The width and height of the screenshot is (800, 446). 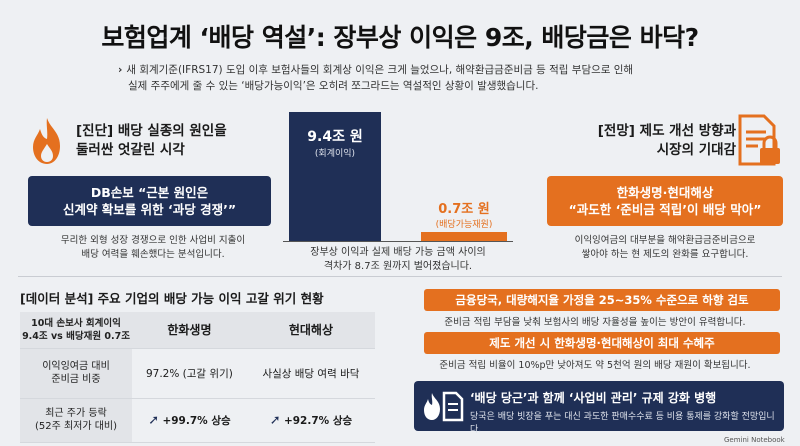 What do you see at coordinates (665, 192) in the screenshot?
I see `outlook-box-line-1: 한화생명·현대해상` at bounding box center [665, 192].